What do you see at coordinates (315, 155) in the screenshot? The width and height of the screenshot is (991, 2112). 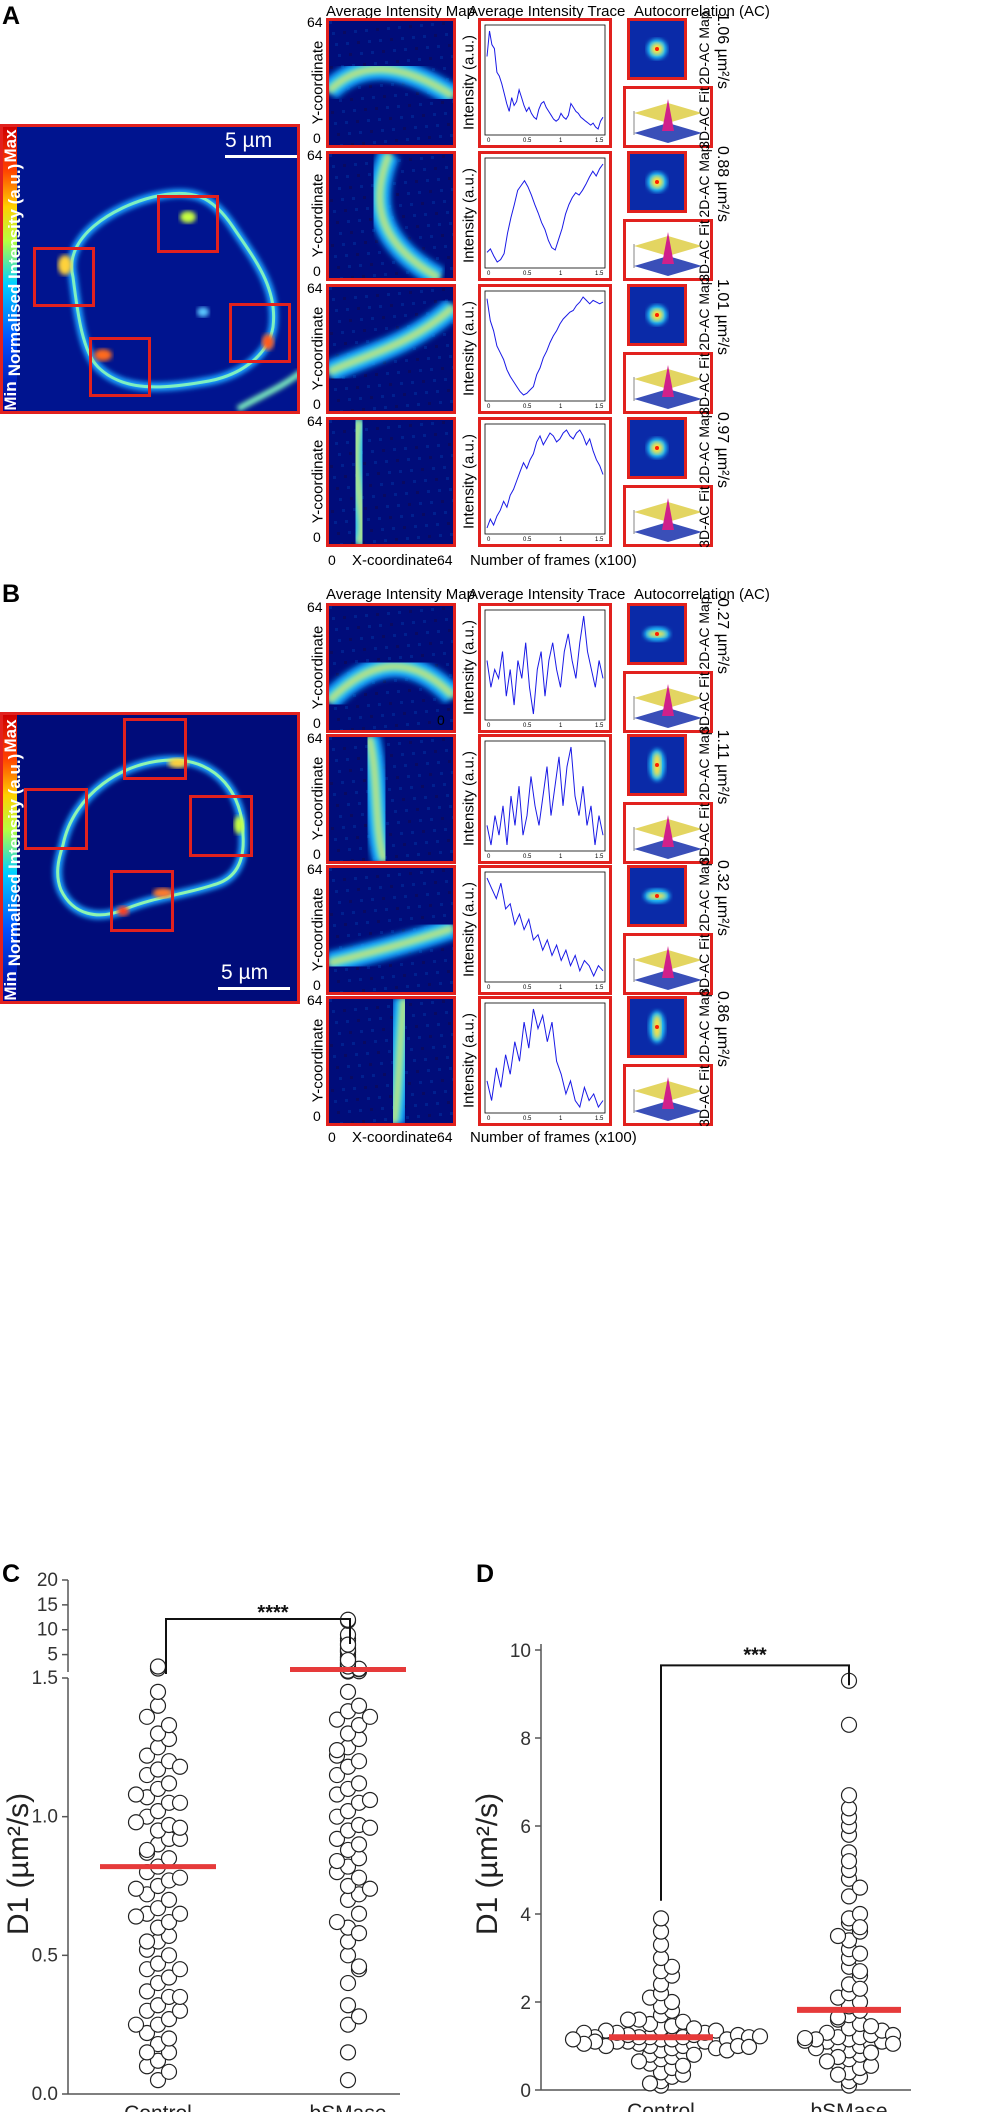 I see `map-ytick-max-a2: 64` at bounding box center [315, 155].